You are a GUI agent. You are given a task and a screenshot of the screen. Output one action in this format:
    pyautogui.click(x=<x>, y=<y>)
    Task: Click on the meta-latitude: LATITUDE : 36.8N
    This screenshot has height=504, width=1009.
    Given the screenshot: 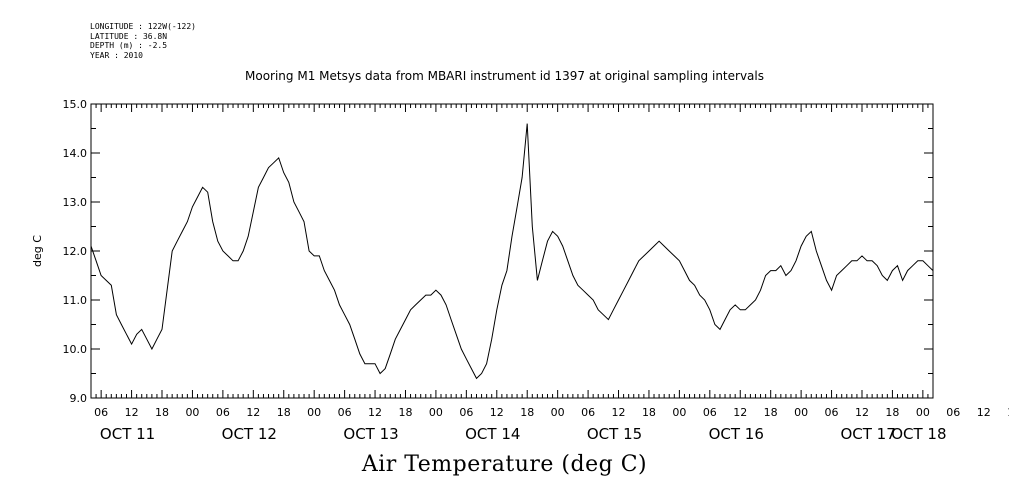 What is the action you would take?
    pyautogui.click(x=129, y=36)
    